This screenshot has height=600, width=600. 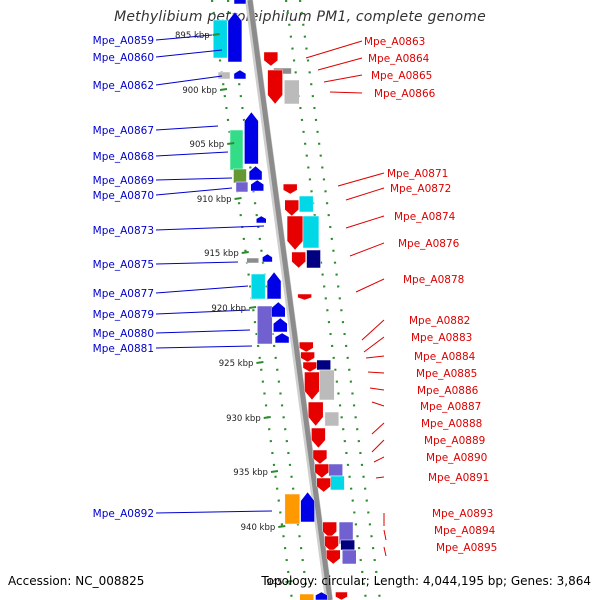 What do you see at coordinates (228, 309) in the screenshot?
I see `kbp-label: 920 kbp` at bounding box center [228, 309].